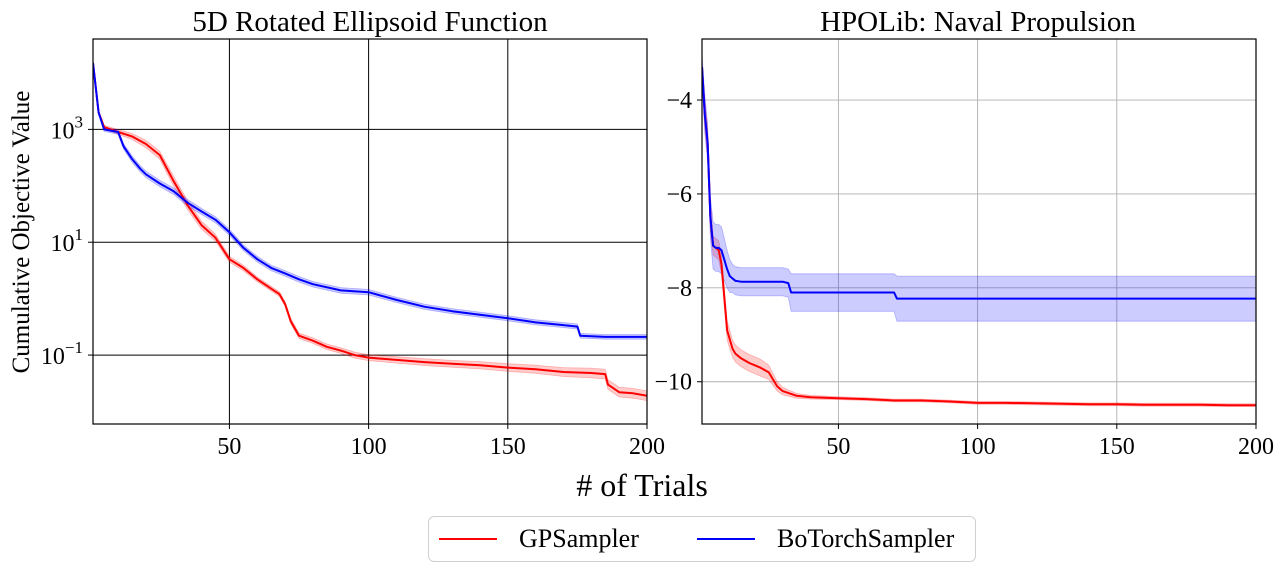  Describe the element at coordinates (679, 195) in the screenshot. I see `right-ytick-label-2: −6` at that location.